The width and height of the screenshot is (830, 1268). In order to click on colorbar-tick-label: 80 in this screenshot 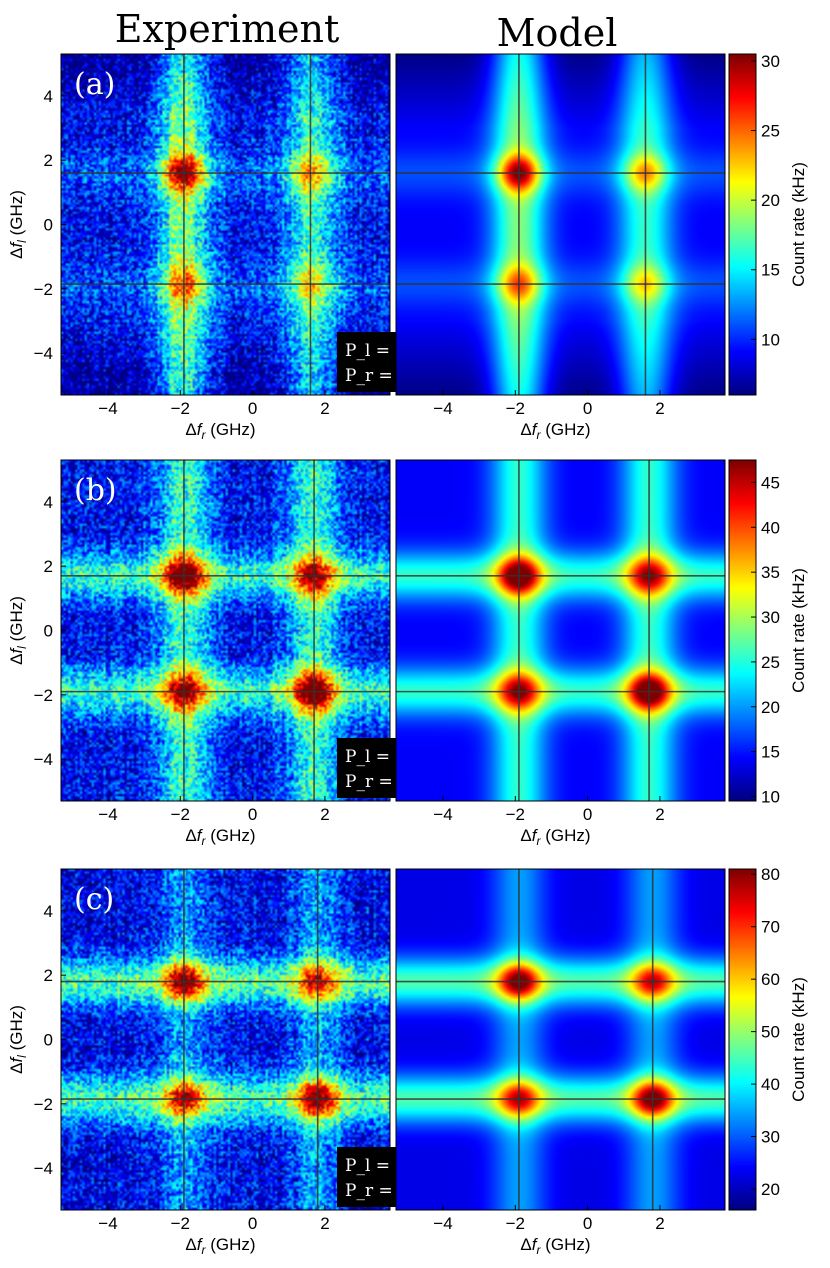, I will do `click(770, 874)`.